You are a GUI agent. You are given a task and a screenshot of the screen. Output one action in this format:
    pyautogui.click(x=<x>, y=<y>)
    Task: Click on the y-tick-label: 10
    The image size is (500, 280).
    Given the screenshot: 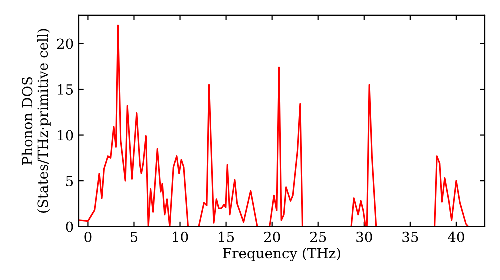 What is the action you would take?
    pyautogui.click(x=66, y=135)
    